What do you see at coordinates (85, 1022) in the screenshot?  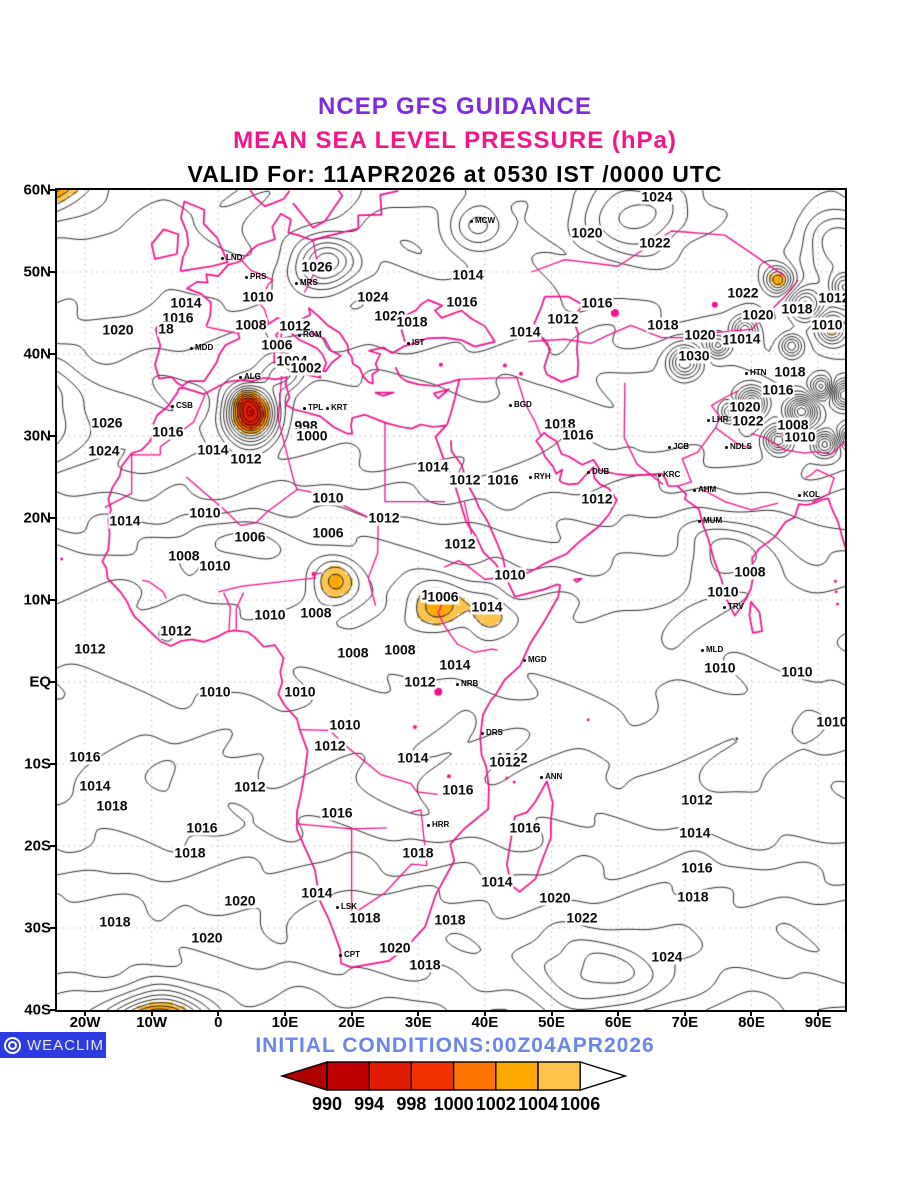 I see `x-axis-tick-label: 20W` at bounding box center [85, 1022].